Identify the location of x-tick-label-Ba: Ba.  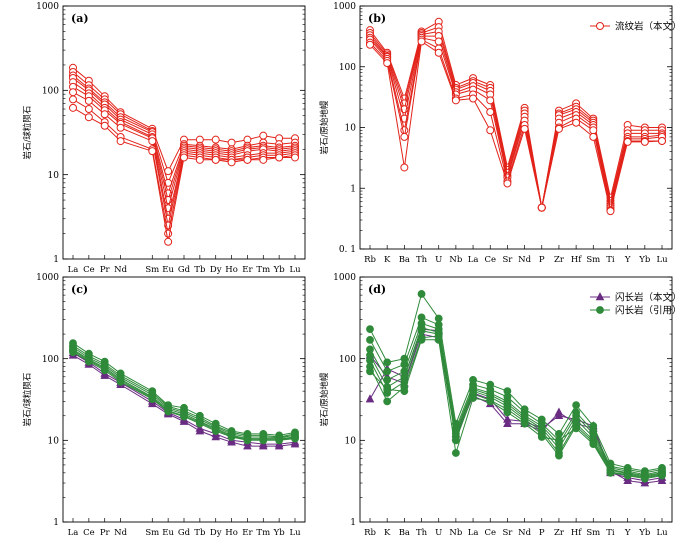
(404, 260).